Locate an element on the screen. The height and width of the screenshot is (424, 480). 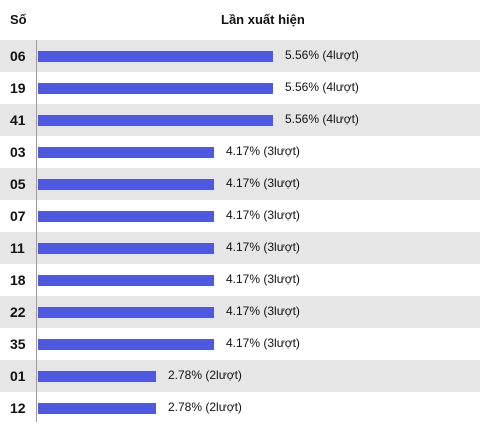
number-label: 11 is located at coordinates (17, 248).